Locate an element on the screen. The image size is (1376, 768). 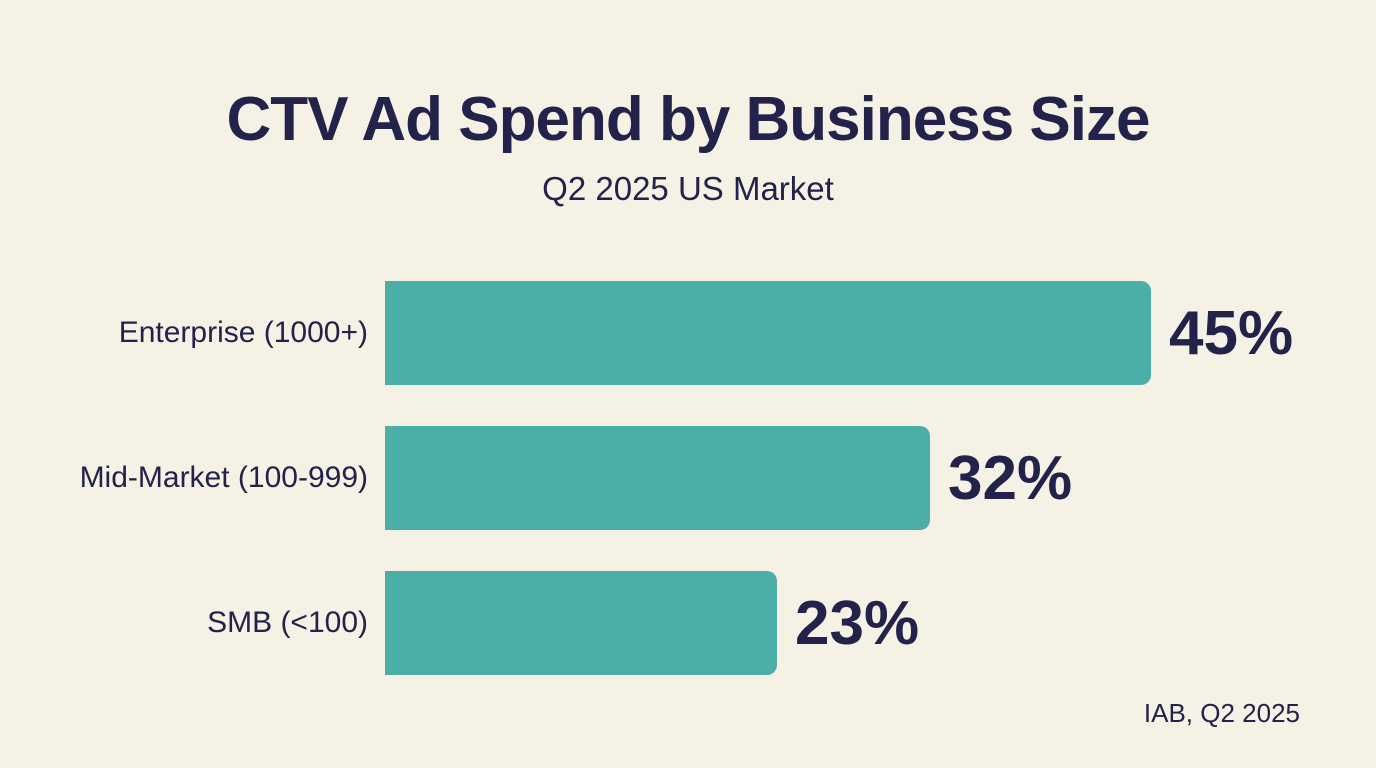
chart-title: CTV Ad Spend by Business Size is located at coordinates (688, 119).